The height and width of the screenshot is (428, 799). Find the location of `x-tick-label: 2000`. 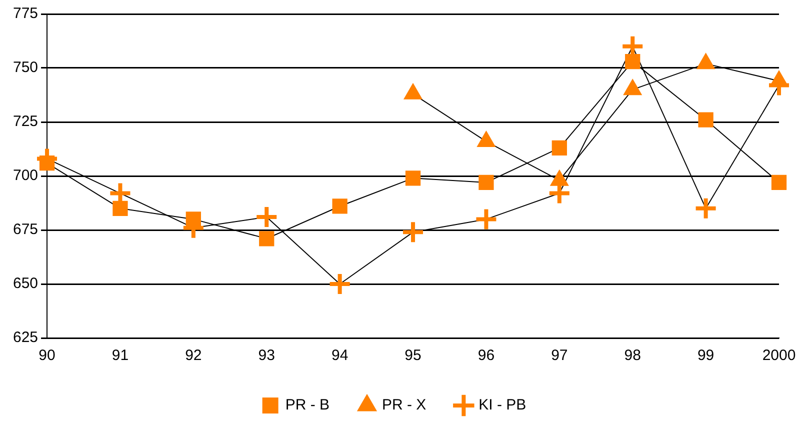

x-tick-label: 2000 is located at coordinates (779, 355).